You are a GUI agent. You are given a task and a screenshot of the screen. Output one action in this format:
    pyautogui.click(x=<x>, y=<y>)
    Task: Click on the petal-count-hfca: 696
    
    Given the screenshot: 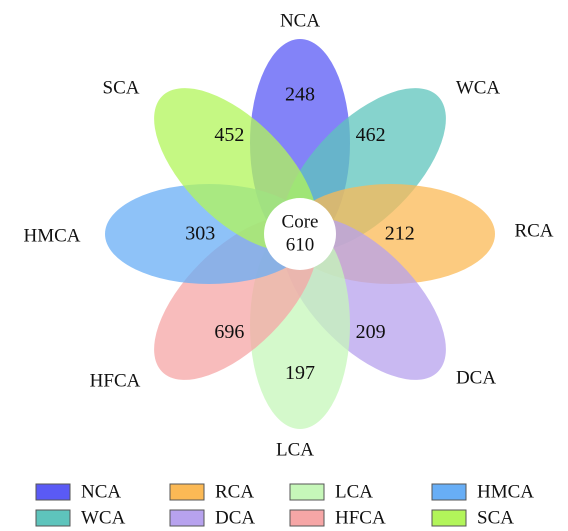 What is the action you would take?
    pyautogui.click(x=229, y=332)
    